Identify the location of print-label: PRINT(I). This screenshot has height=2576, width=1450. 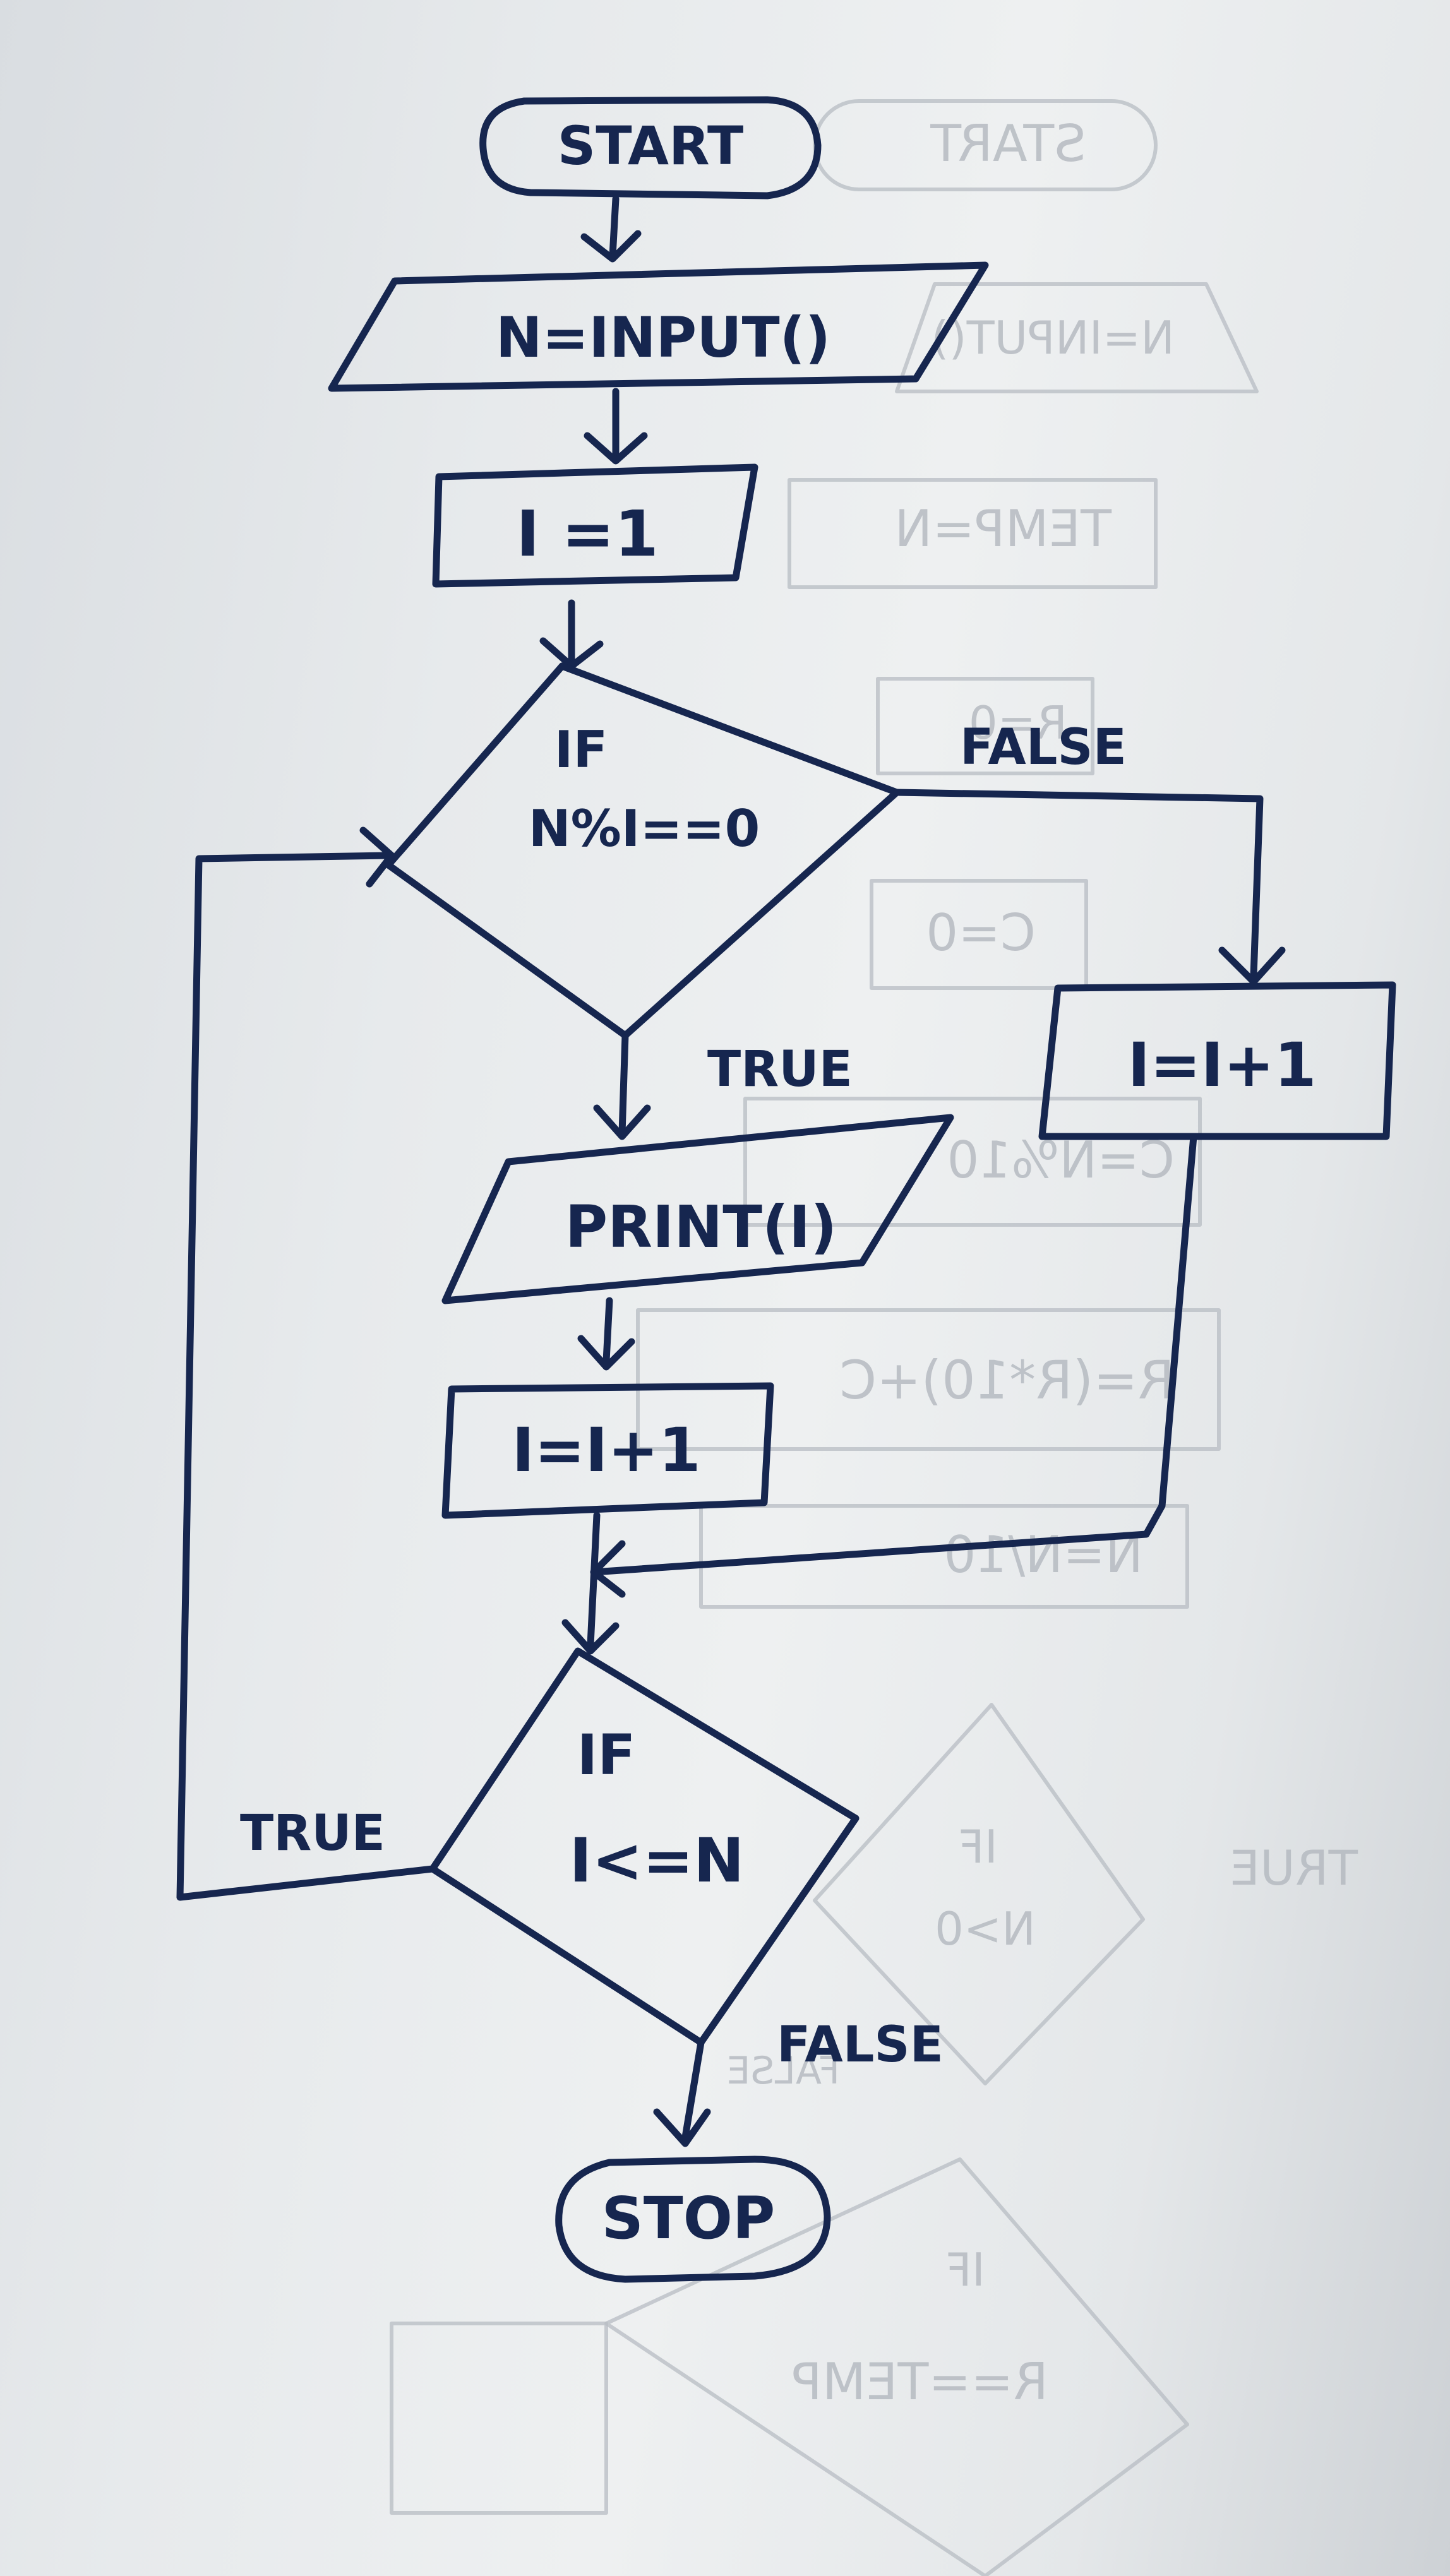
(701, 1227).